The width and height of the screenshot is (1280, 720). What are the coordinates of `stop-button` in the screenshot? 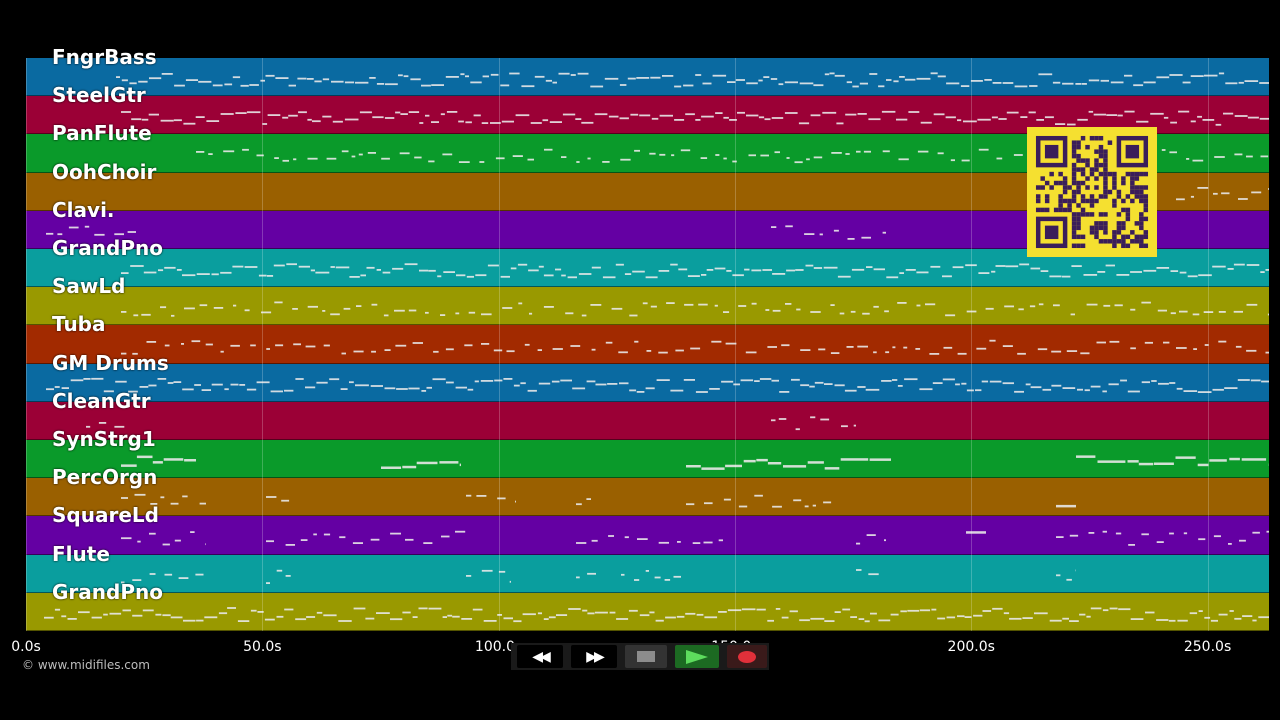 It's located at (646, 656).